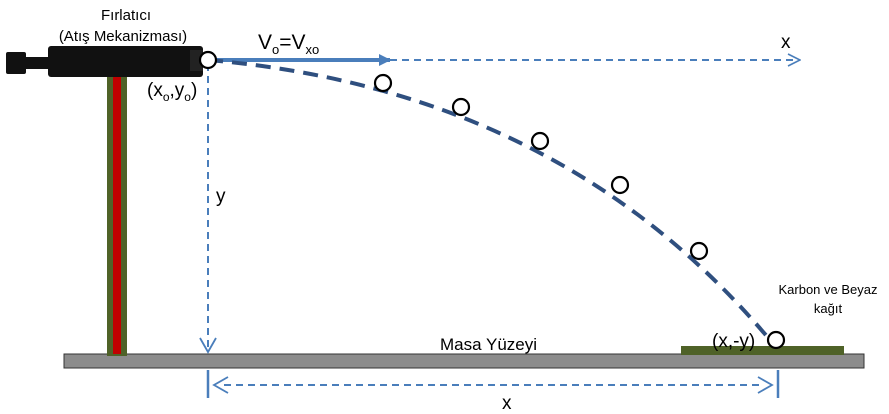 This screenshot has height=414, width=889. Describe the element at coordinates (265, 42) in the screenshot. I see `velocity-v: V` at that location.